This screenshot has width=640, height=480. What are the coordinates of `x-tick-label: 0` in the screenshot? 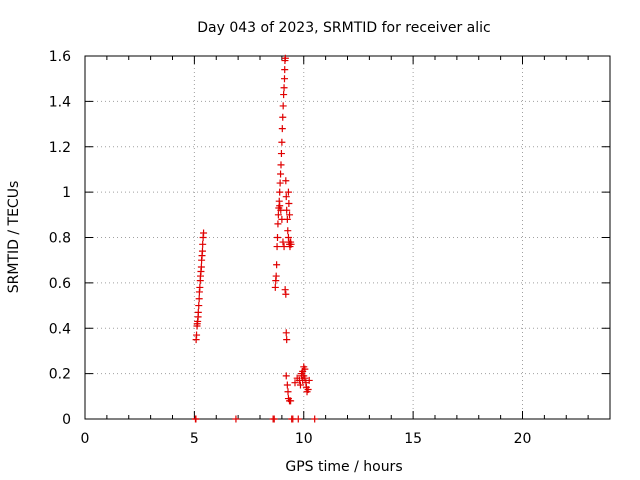 It's located at (85, 439).